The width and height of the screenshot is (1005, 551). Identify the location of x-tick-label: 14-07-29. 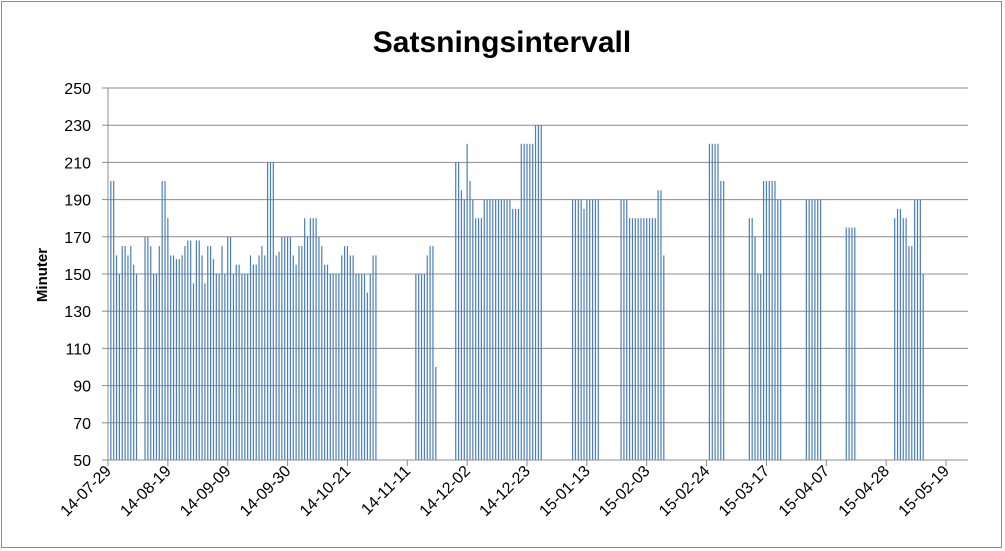
(86, 491).